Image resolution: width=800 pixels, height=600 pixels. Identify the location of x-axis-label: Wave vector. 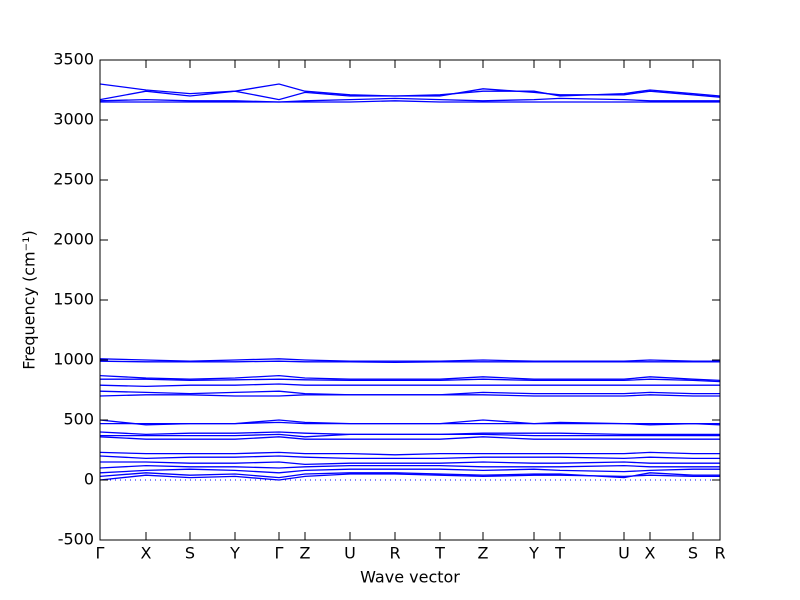
(410, 577).